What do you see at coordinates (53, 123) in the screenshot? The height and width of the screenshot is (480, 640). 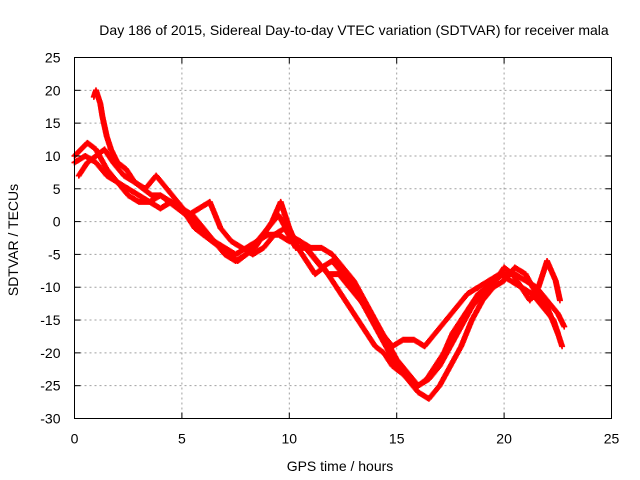 I see `y-tick-label: 15` at bounding box center [53, 123].